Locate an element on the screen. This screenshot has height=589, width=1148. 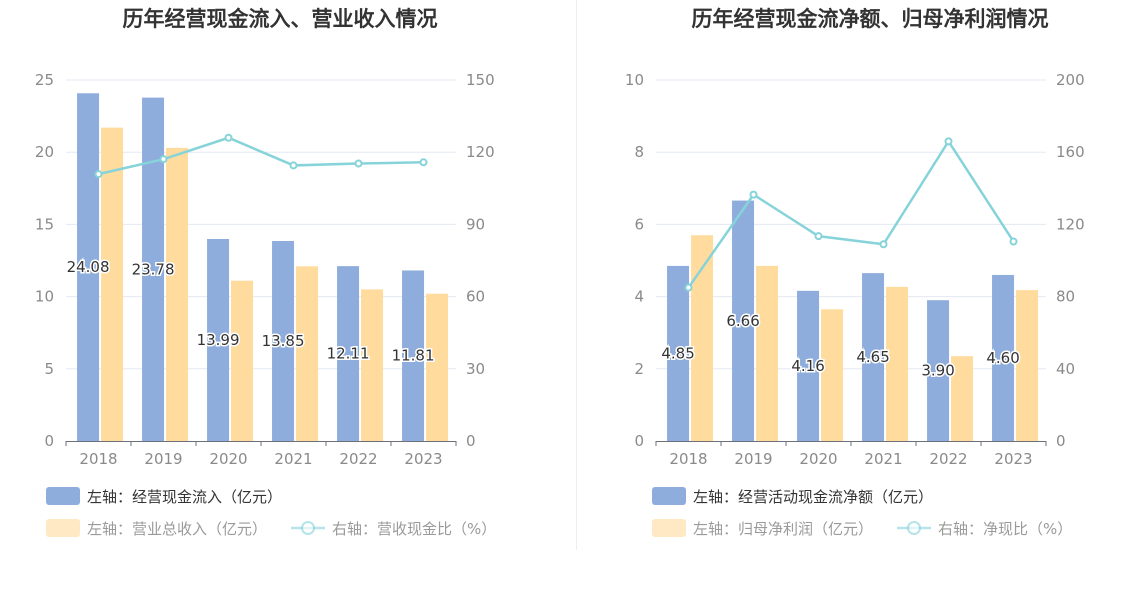
bar-data-label: 13.99 is located at coordinates (218, 340).